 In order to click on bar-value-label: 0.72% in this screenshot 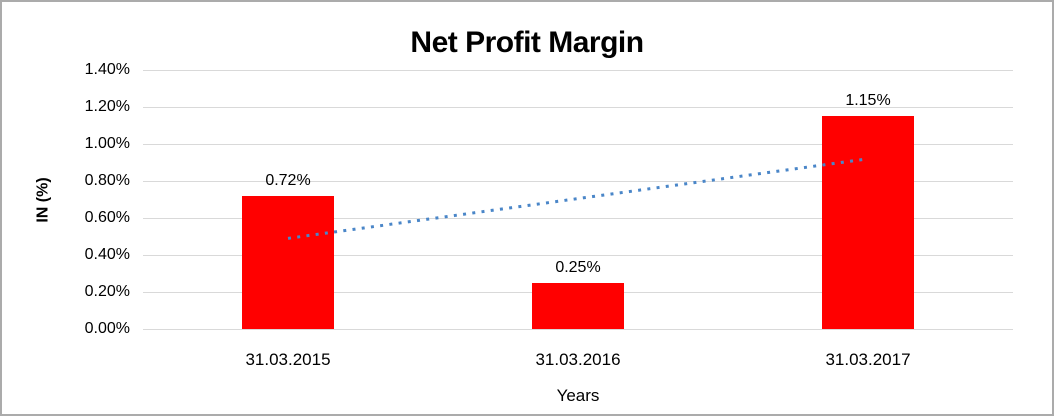, I will do `click(288, 180)`.